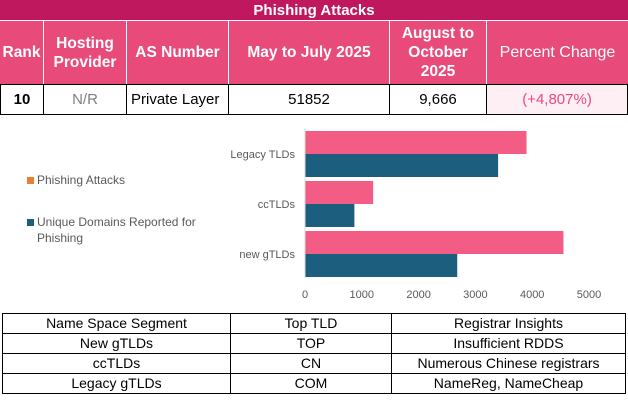  What do you see at coordinates (557, 52) in the screenshot?
I see `header-percent-change: Percent Change` at bounding box center [557, 52].